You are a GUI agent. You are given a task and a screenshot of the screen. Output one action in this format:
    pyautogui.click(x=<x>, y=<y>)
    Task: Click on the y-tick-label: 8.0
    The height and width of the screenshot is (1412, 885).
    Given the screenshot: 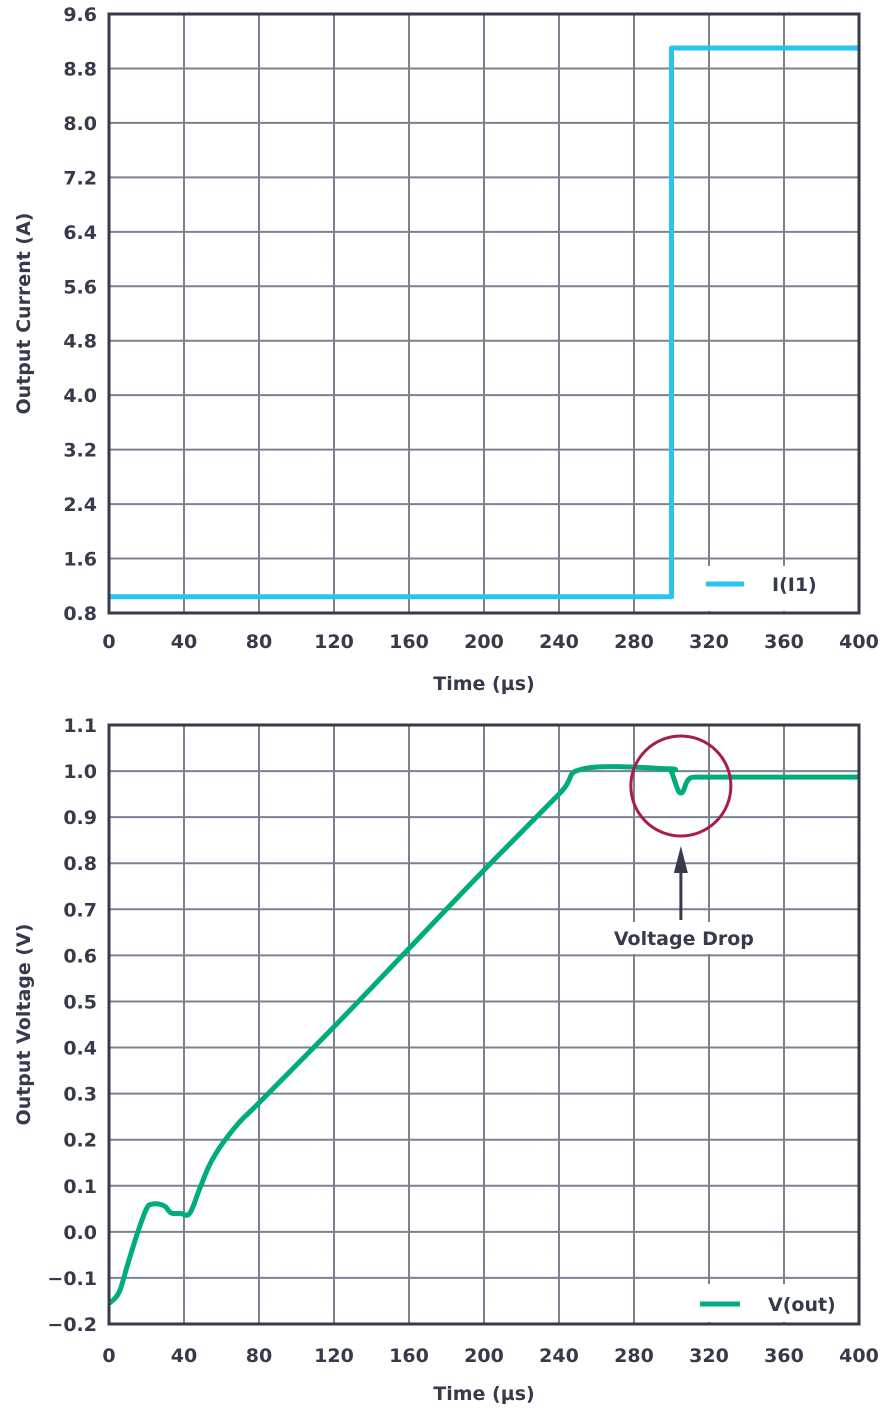 What is the action you would take?
    pyautogui.click(x=80, y=124)
    